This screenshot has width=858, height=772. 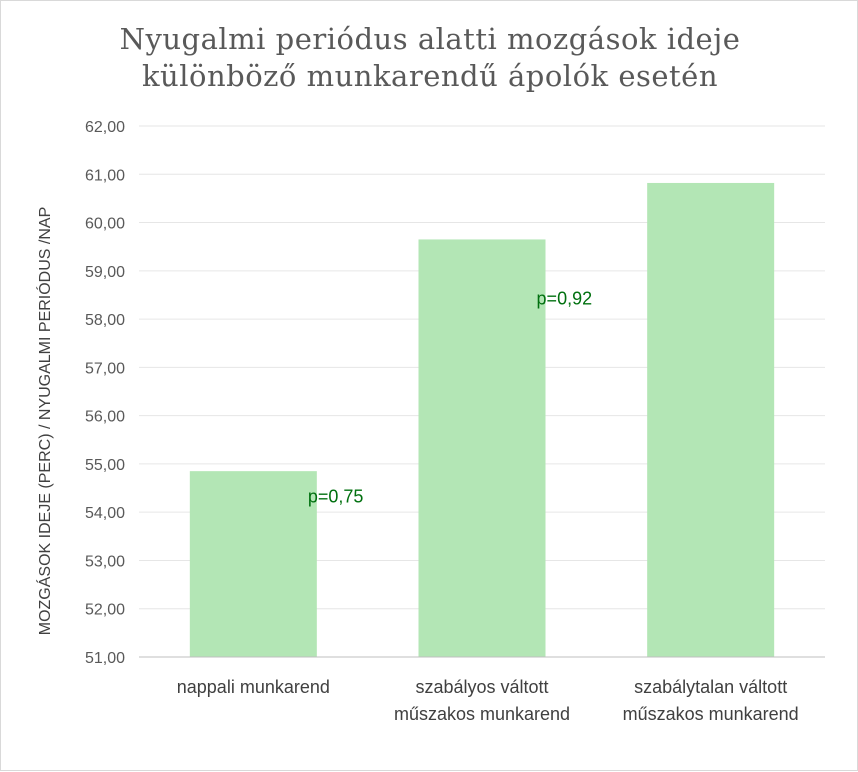 I want to click on chart-title-line-2: különböző munkarendű ápolók esetén, so click(x=430, y=76).